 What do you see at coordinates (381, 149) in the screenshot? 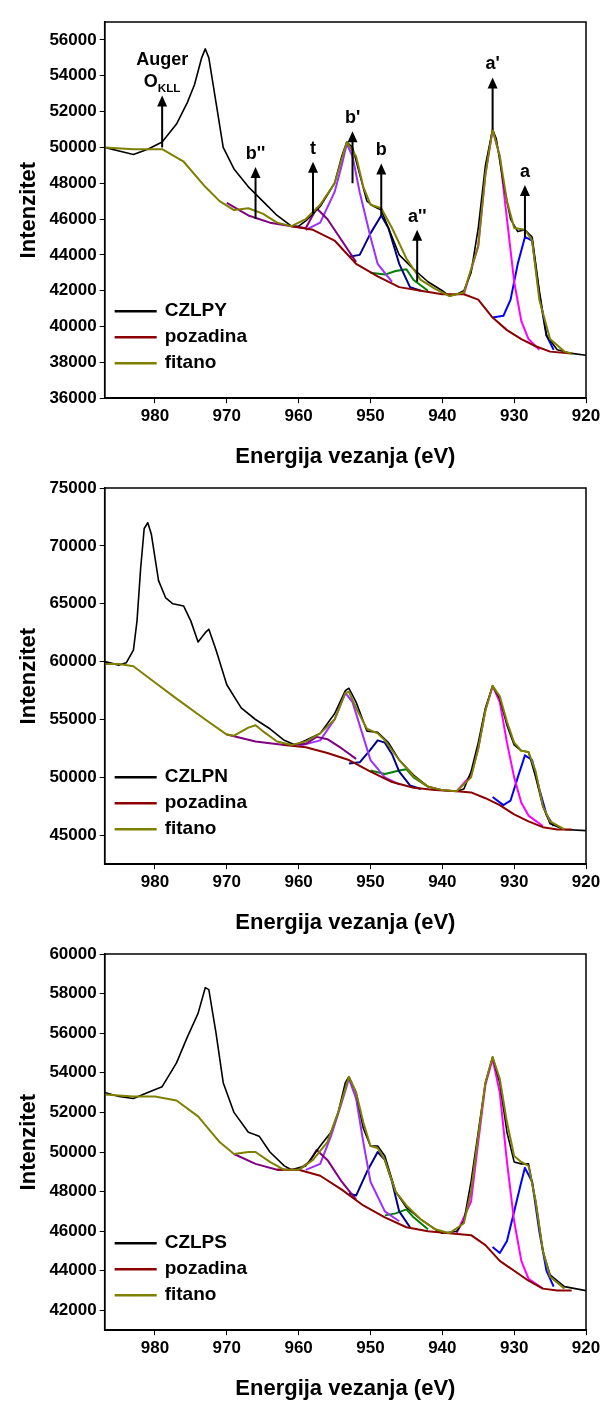
I see `annotation: b` at bounding box center [381, 149].